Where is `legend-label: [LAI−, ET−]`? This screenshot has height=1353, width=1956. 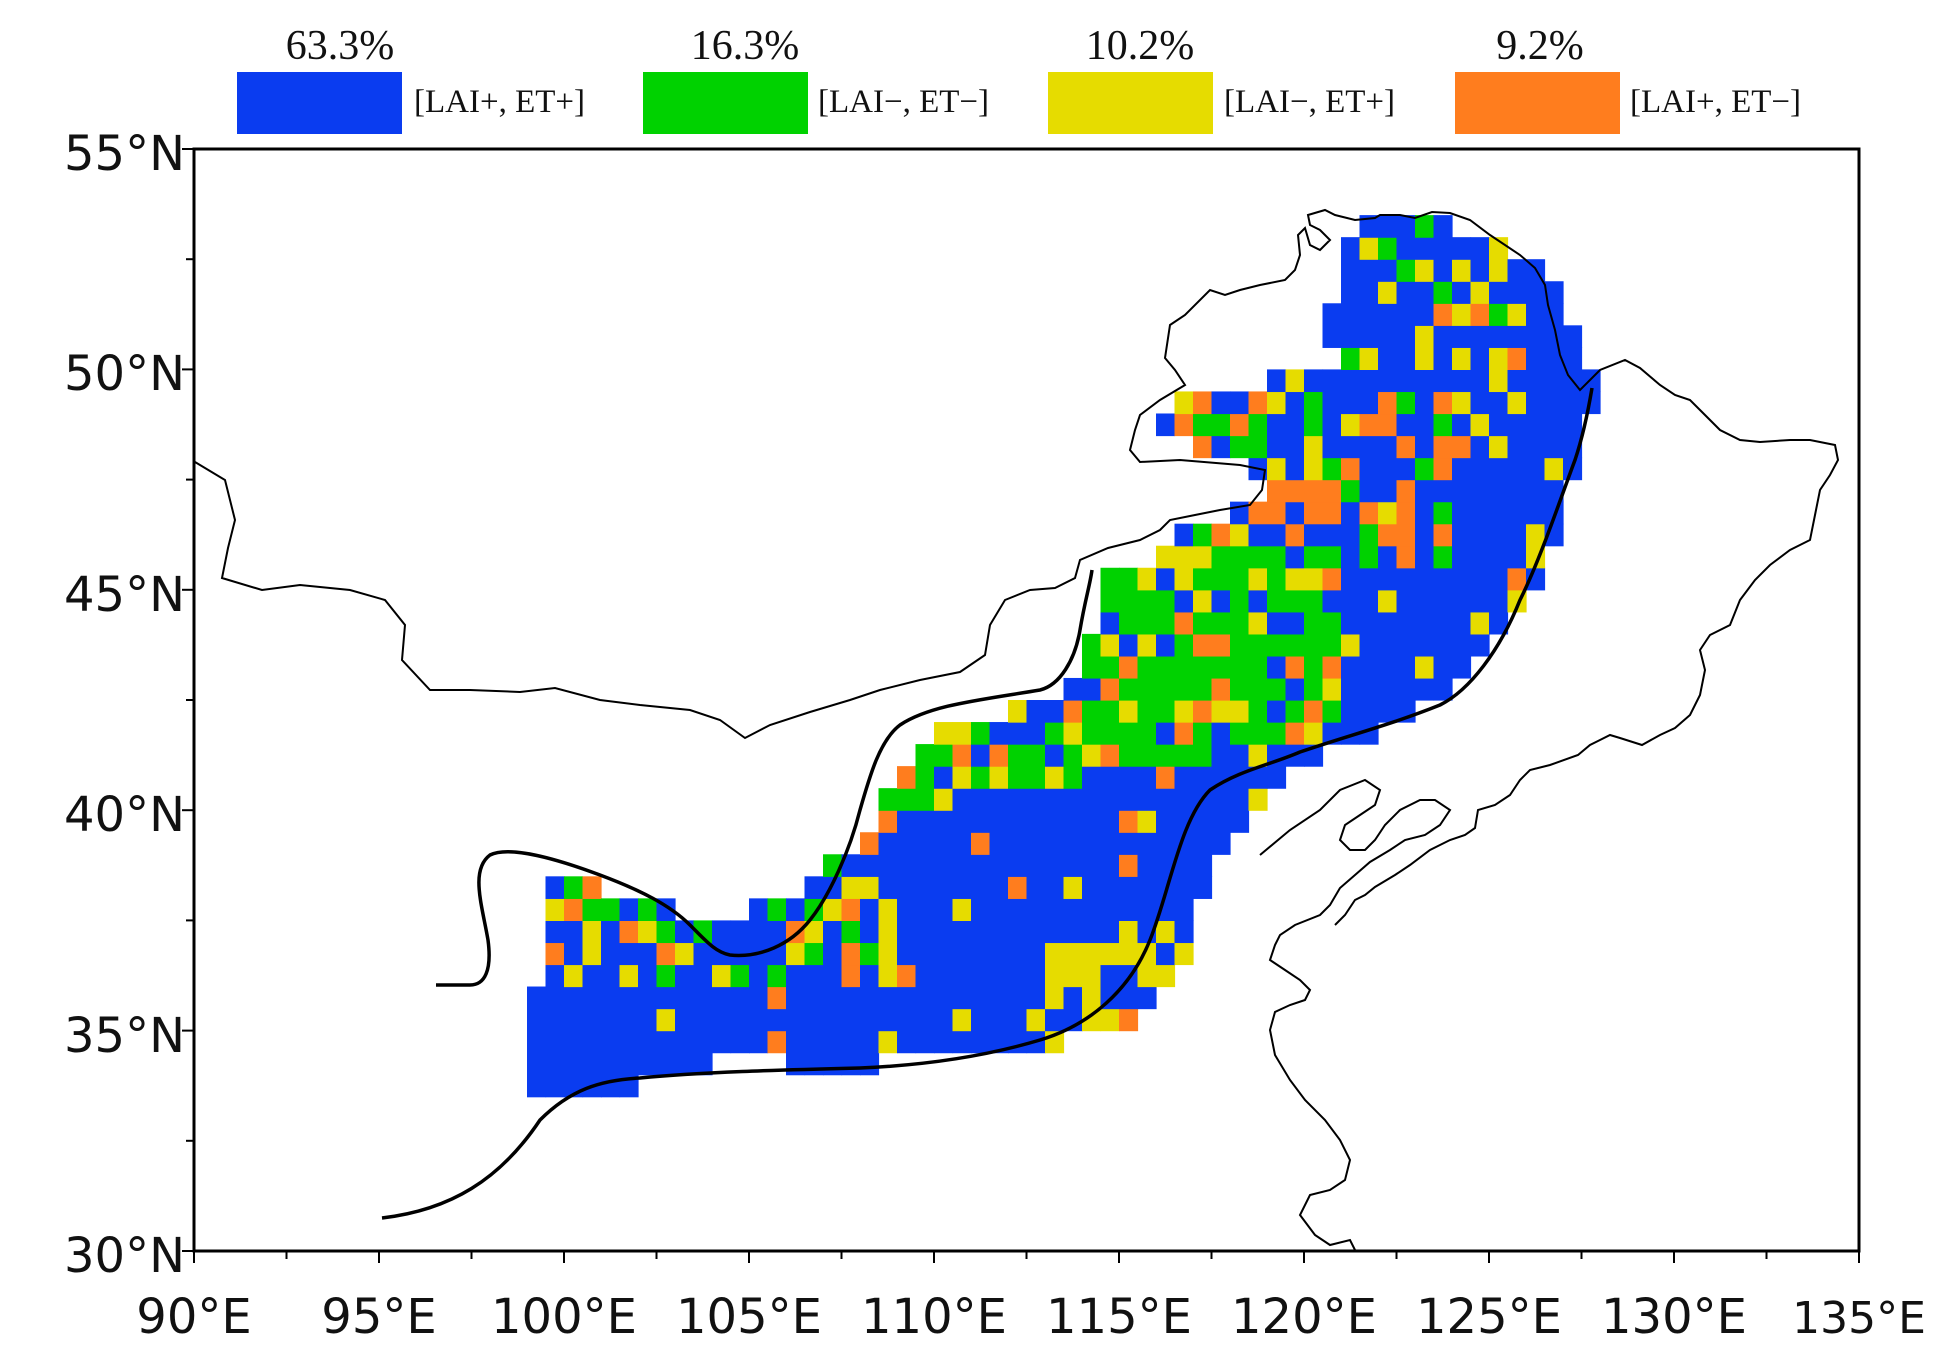
legend-label: [LAI−, ET−] is located at coordinates (903, 102).